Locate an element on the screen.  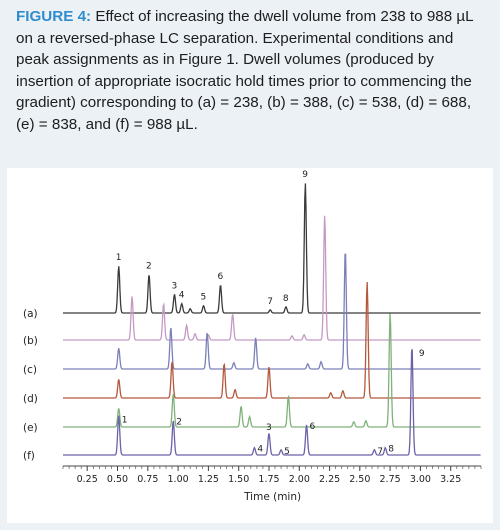
trace-label: (f) is located at coordinates (29, 456).